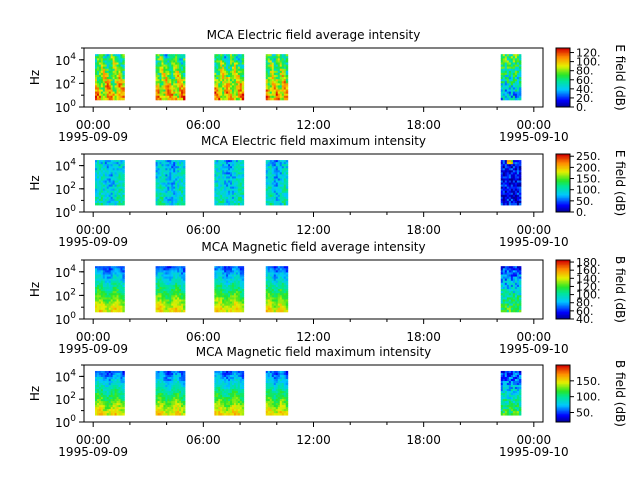  I want to click on colorbar-tick-label: 250., so click(588, 156).